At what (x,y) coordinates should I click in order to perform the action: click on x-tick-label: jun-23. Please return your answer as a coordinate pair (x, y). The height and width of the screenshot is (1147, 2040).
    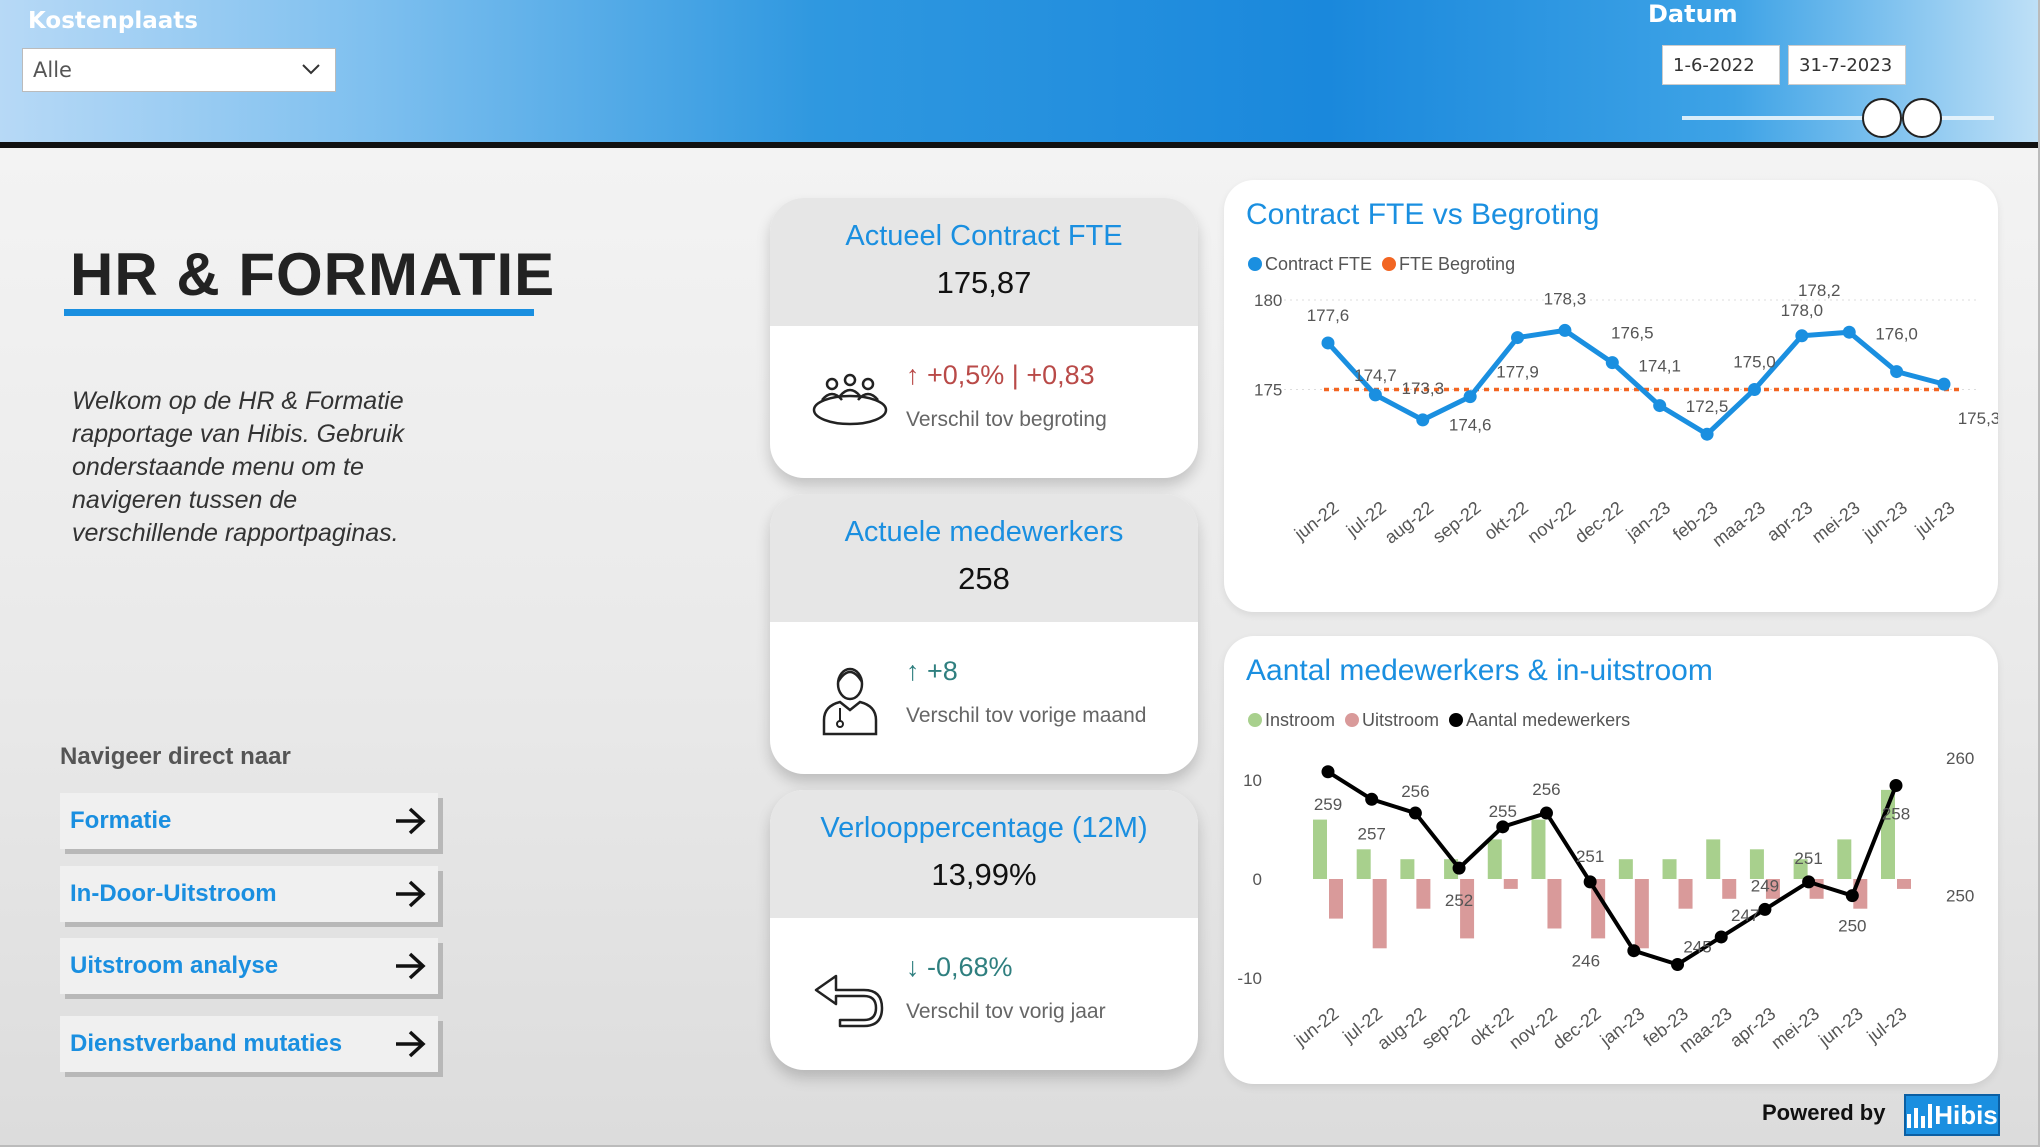
    Looking at the image, I should click on (1840, 1026).